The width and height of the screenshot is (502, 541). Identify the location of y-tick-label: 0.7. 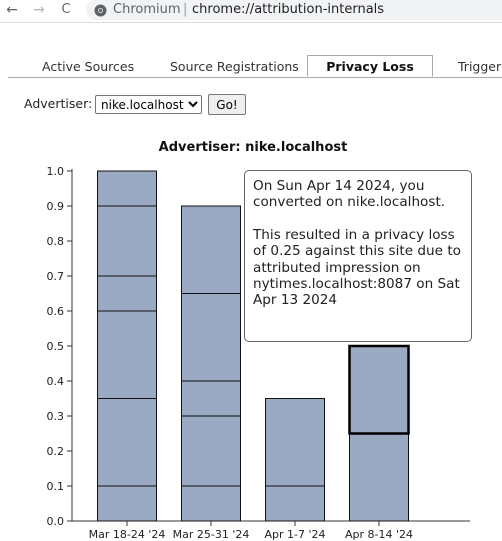
(56, 276).